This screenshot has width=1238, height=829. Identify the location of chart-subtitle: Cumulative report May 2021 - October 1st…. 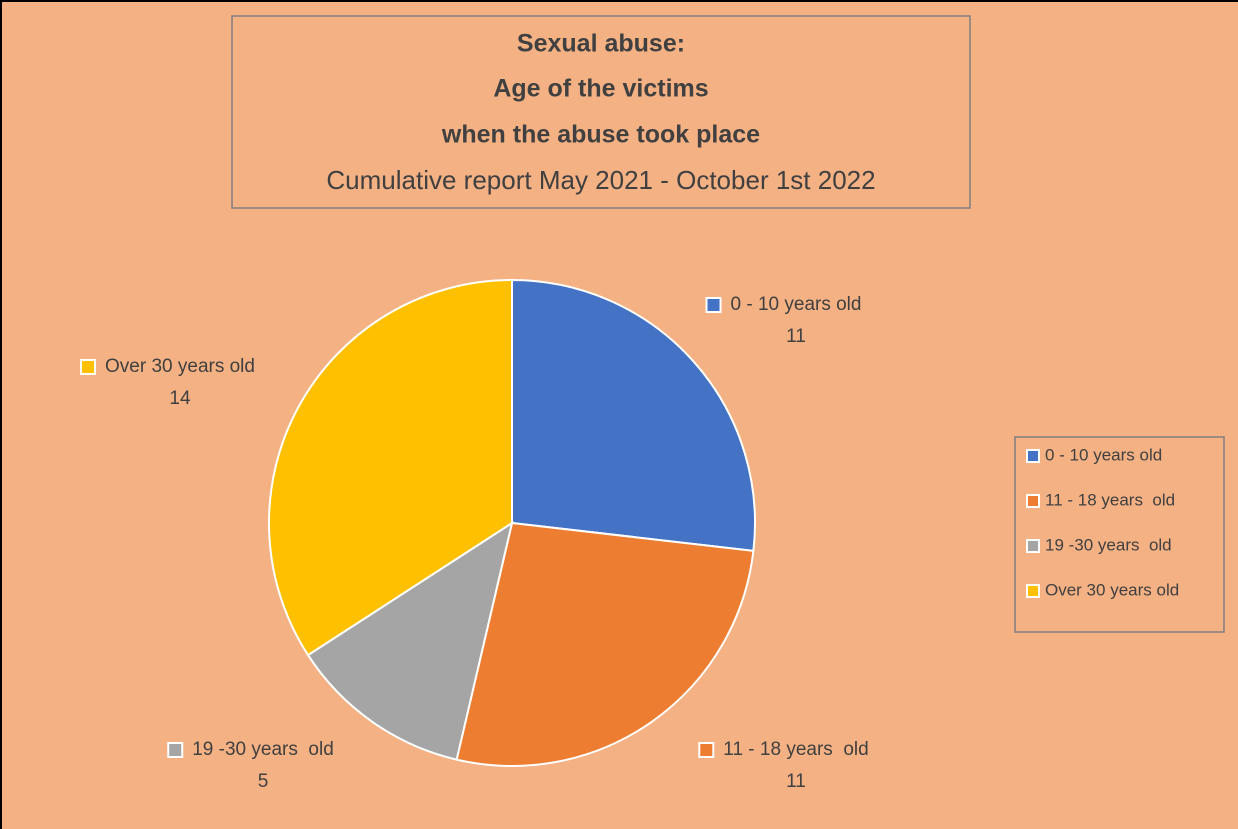
(600, 180).